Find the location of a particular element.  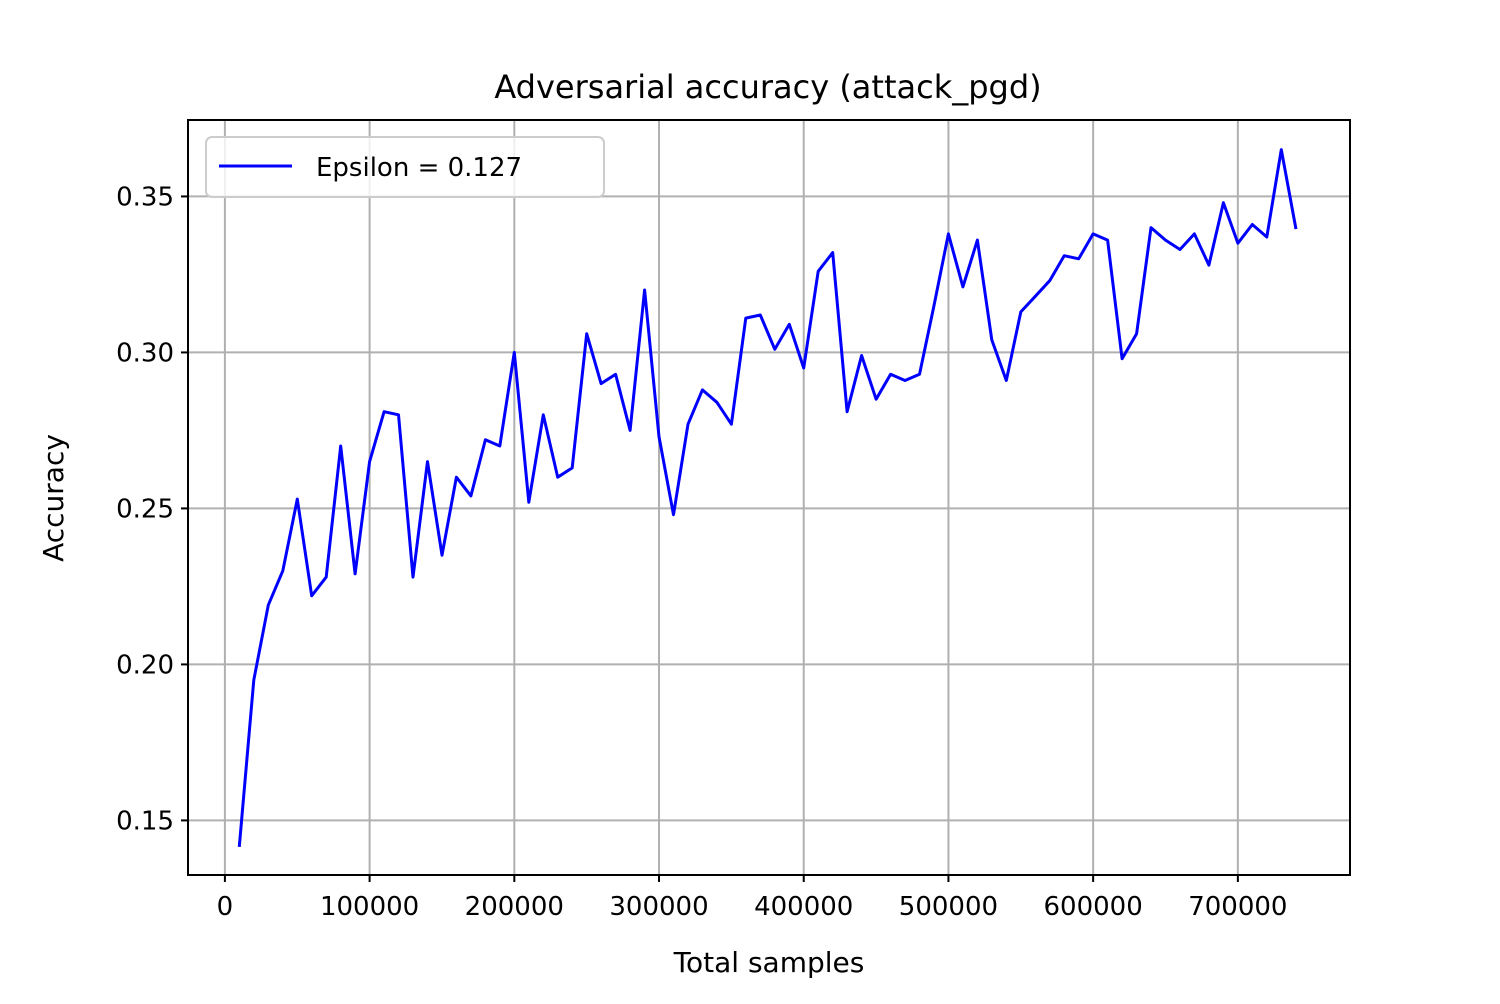

y-tick-label: 0.25 is located at coordinates (145, 509).